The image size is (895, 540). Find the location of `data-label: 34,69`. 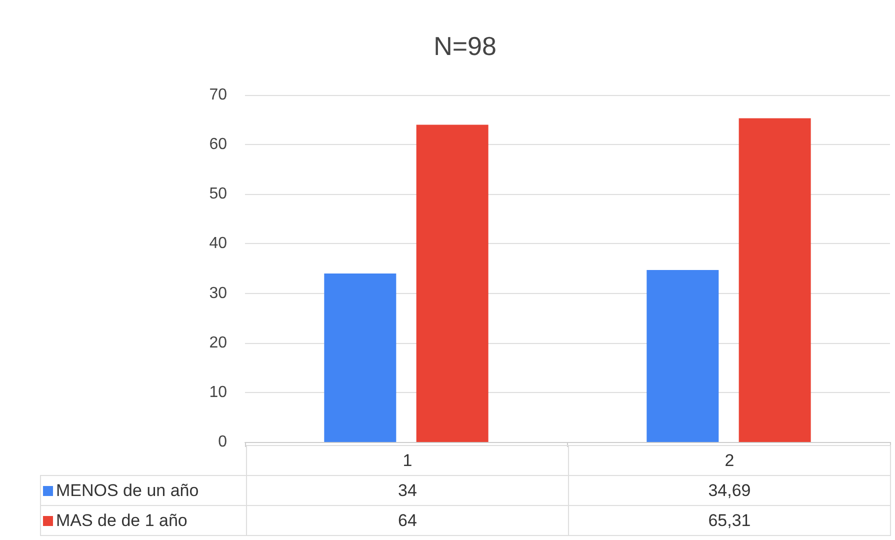

data-label: 34,69 is located at coordinates (729, 491).